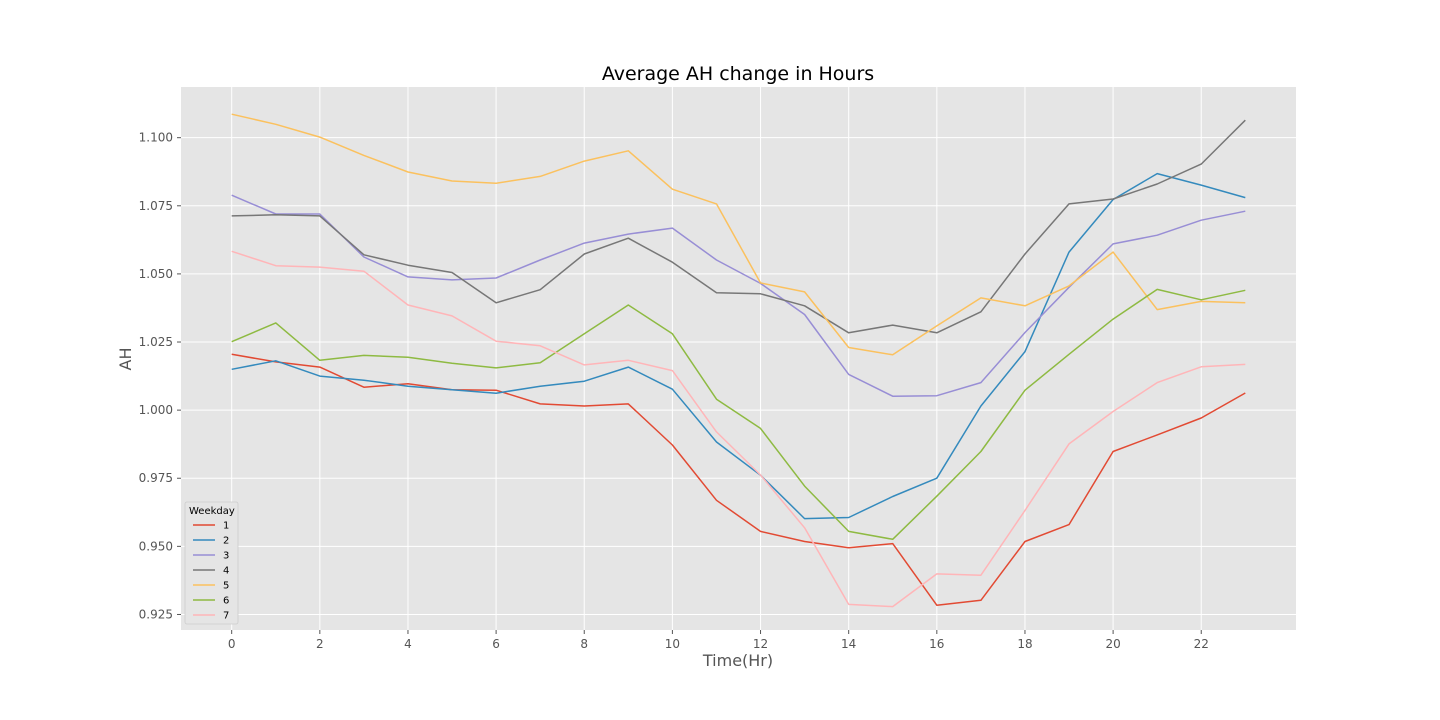 This screenshot has width=1440, height=720. Describe the element at coordinates (672, 644) in the screenshot. I see `x-tick-label: 10` at that location.